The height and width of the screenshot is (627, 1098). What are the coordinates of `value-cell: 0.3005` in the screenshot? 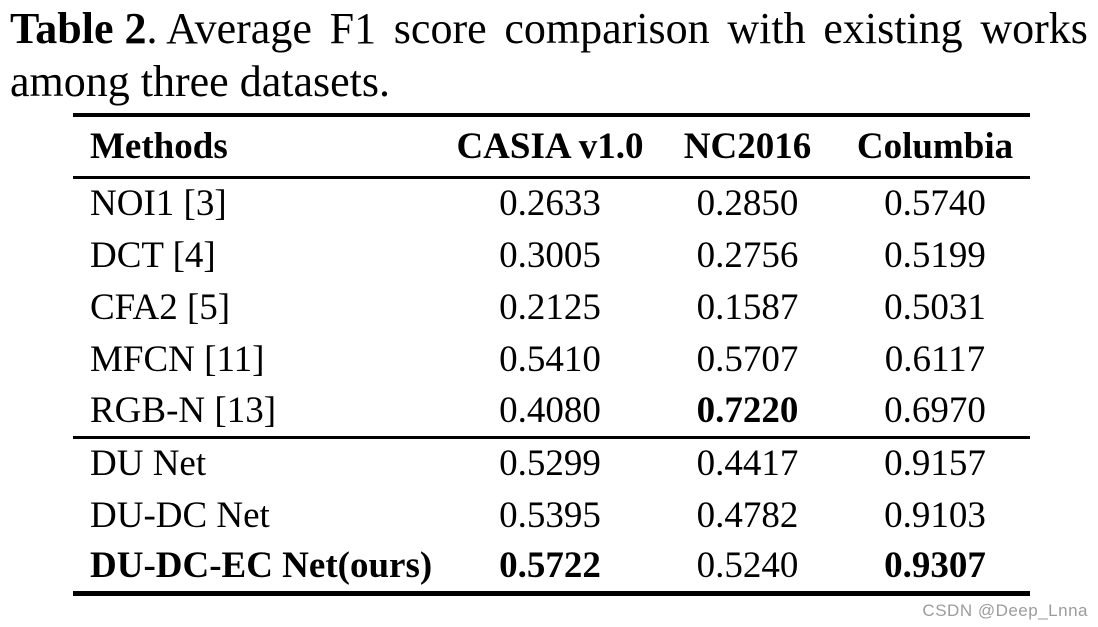 It's located at (550, 255).